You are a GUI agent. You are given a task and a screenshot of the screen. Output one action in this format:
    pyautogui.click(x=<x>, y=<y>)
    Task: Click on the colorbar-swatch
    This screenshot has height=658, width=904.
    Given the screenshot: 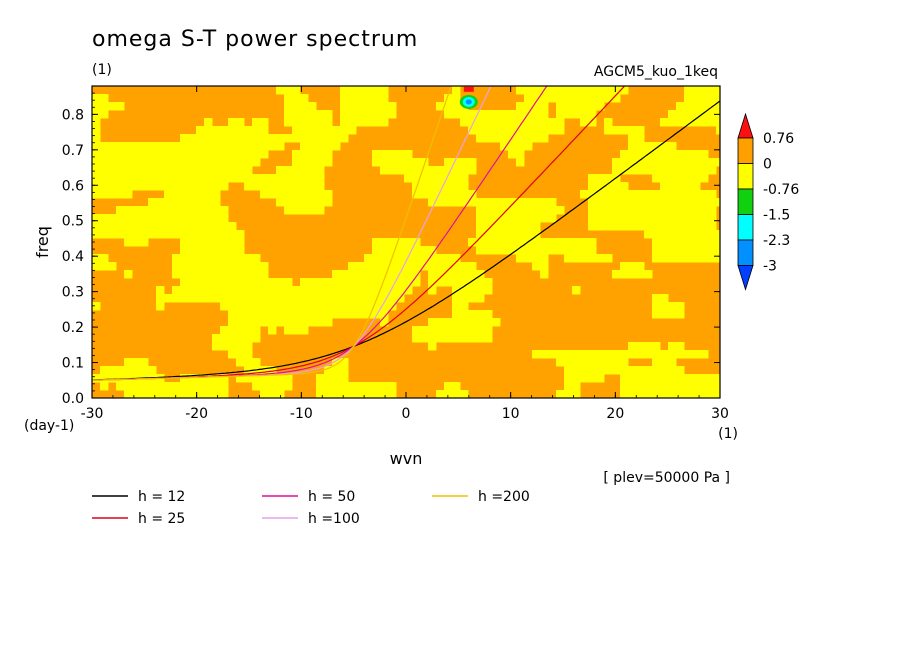 What is the action you would take?
    pyautogui.click(x=745, y=252)
    